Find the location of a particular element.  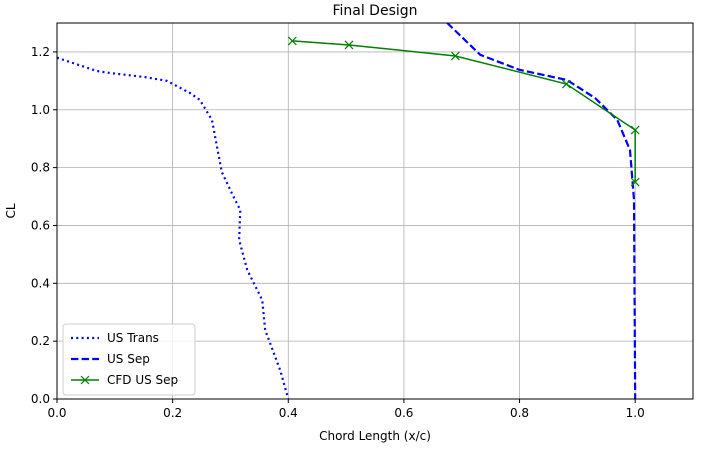

y-axis-label: CL is located at coordinates (11, 210).